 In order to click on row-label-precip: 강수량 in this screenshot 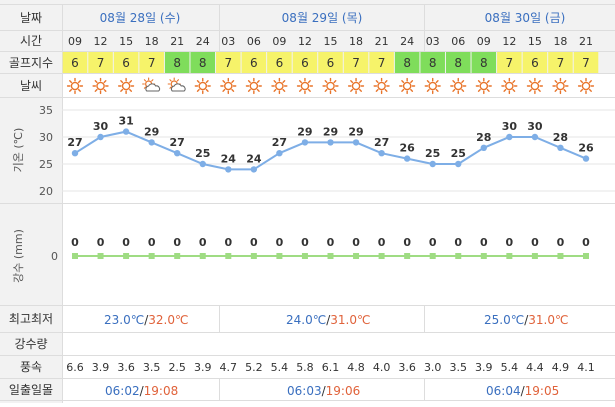, I will do `click(30, 344)`.